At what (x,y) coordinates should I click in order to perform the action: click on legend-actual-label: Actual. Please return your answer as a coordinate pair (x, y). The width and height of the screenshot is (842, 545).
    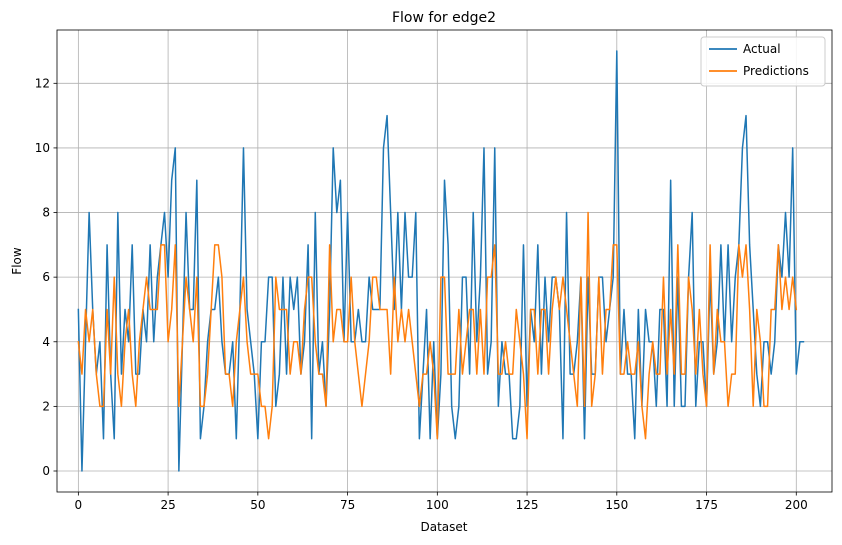
    Looking at the image, I should click on (762, 49).